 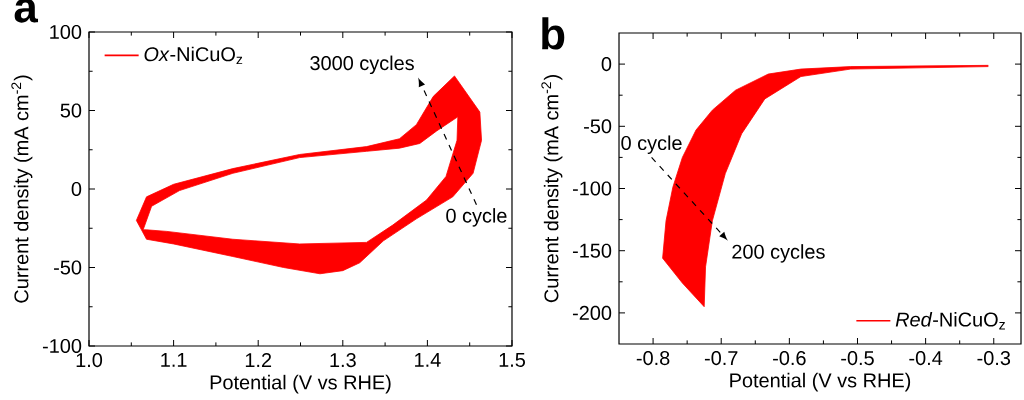 I want to click on chart-title: b, so click(x=553, y=33).